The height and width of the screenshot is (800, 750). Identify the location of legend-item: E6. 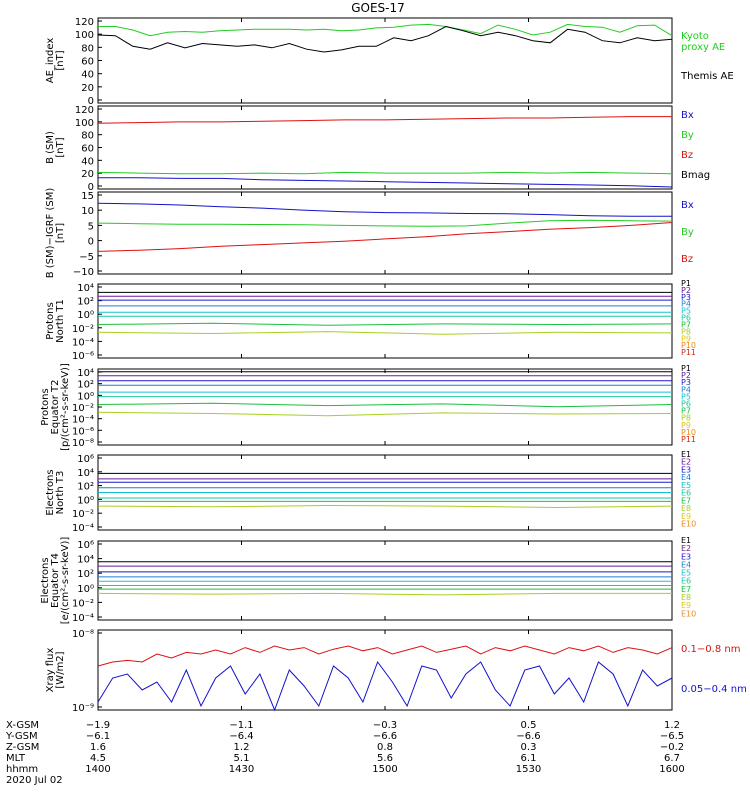
(686, 581).